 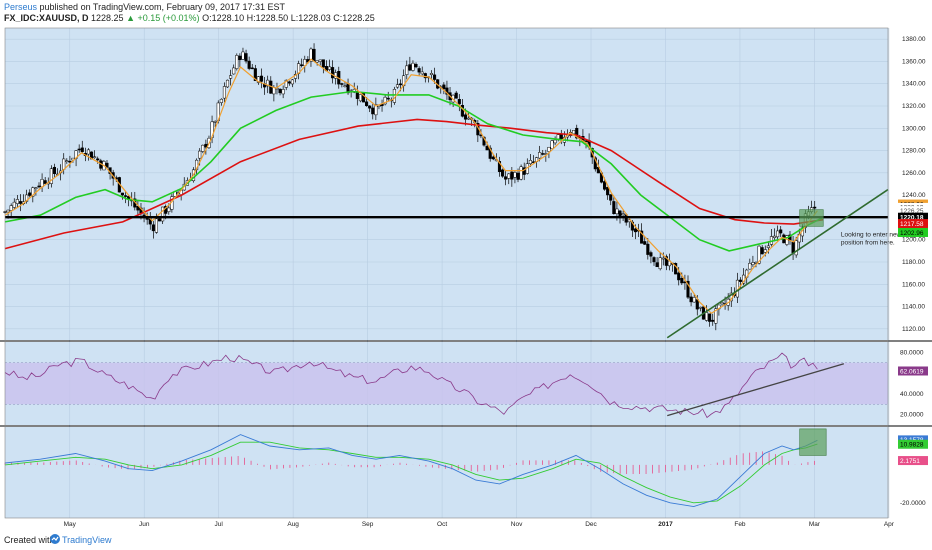 I want to click on time-tick-label: Jun, so click(x=144, y=524).